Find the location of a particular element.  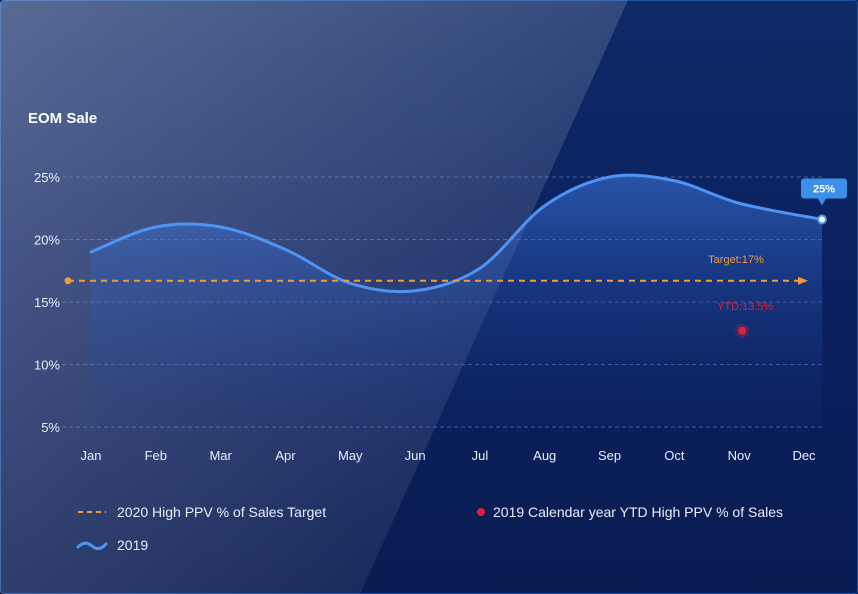

legend-ytd-swatch is located at coordinates (481, 512).